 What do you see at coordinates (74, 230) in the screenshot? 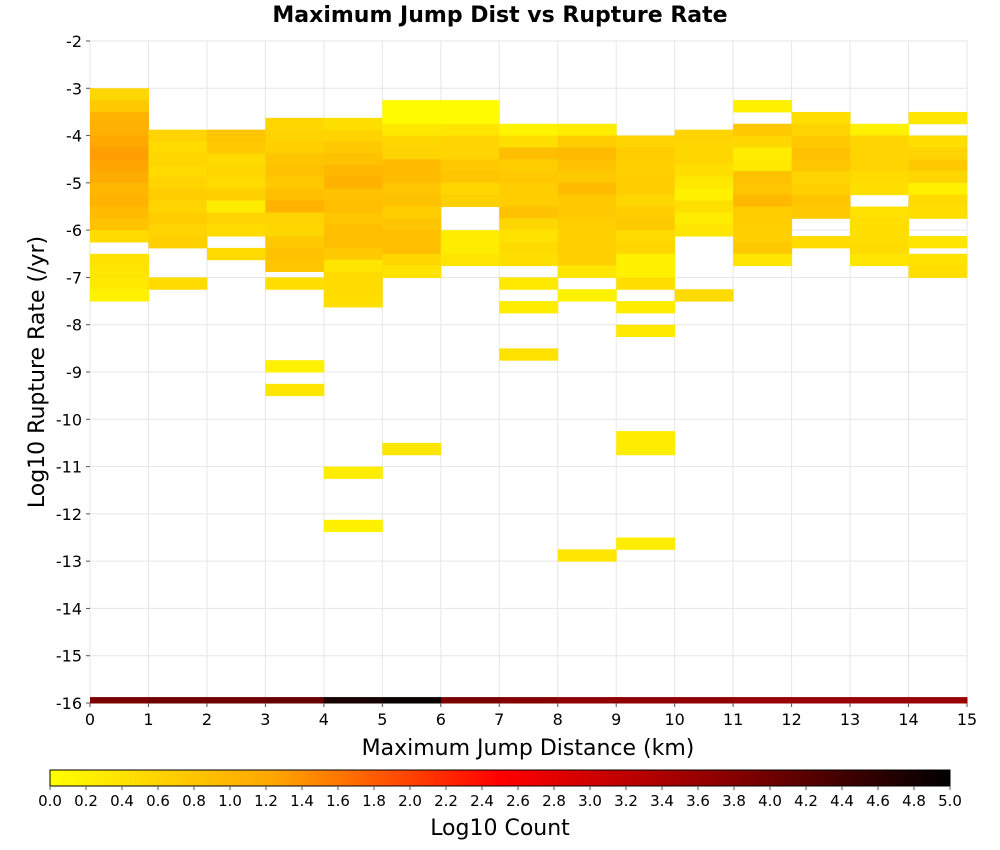
I see `y-tick-label: -6` at bounding box center [74, 230].